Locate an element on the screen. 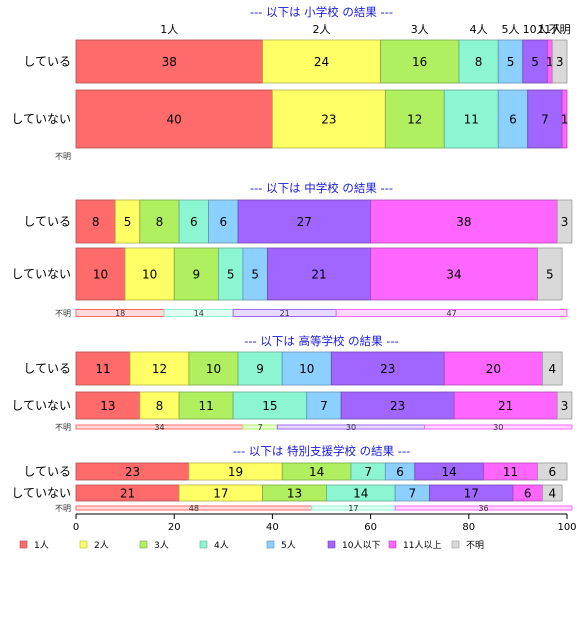  legend-label-1: 1人 is located at coordinates (41, 545).